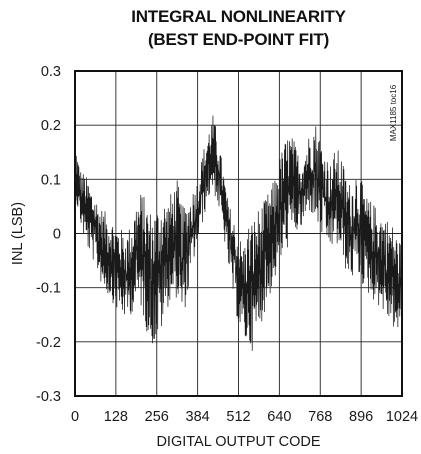  Describe the element at coordinates (198, 417) in the screenshot. I see `x-tick-label: 384` at that location.